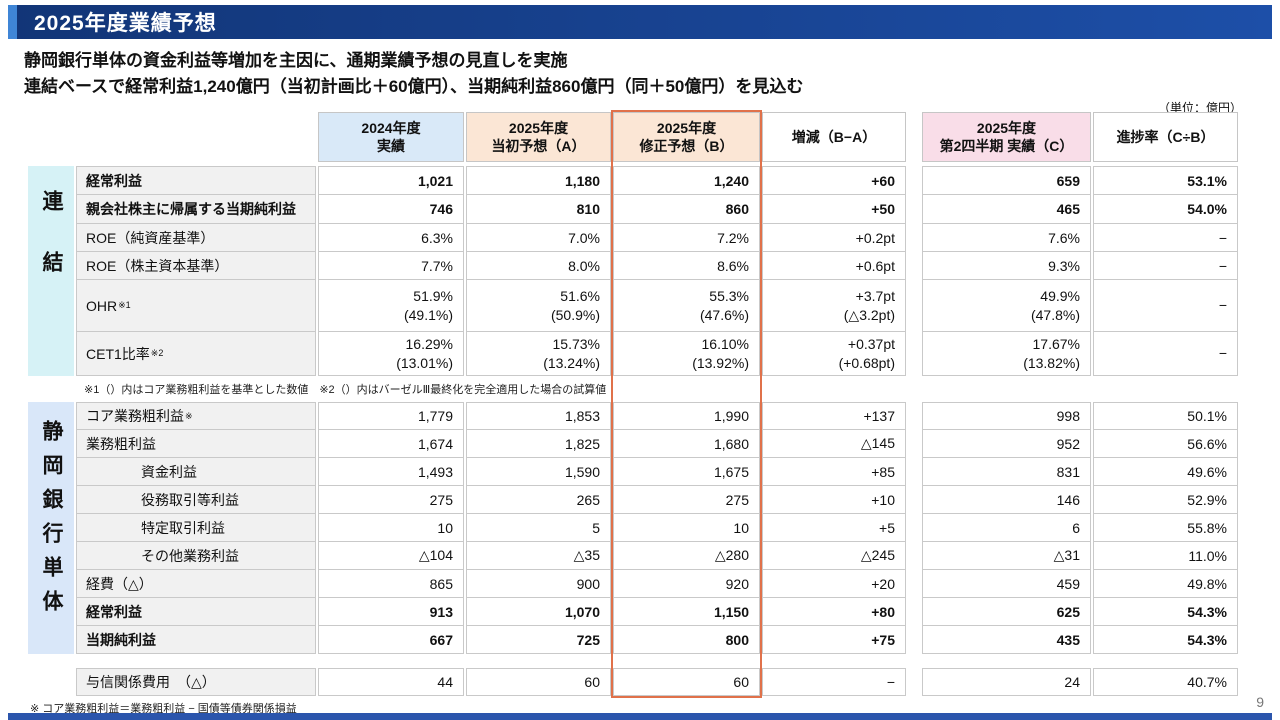  What do you see at coordinates (686, 180) in the screenshot?
I see `table-cell: 1,240` at bounding box center [686, 180].